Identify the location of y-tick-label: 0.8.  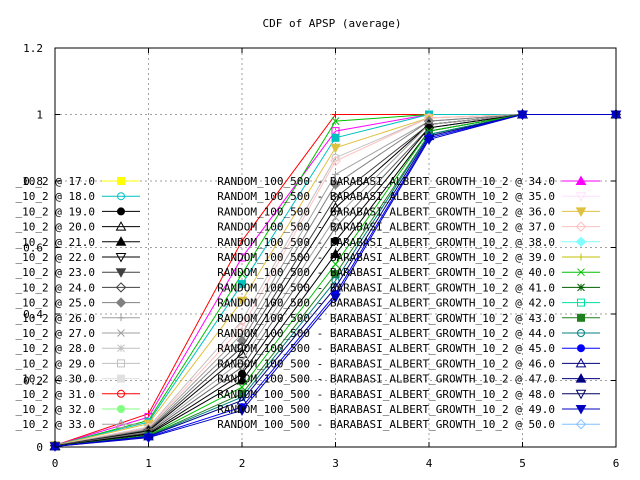
(33, 181).